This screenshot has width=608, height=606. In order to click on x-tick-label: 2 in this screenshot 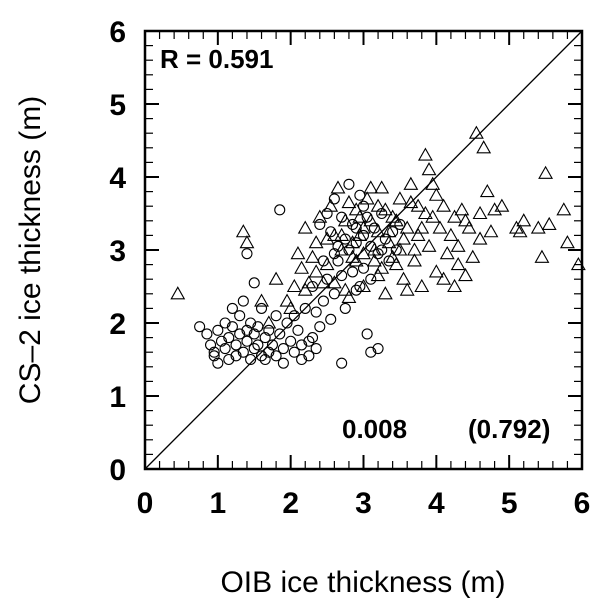, I will do `click(290, 503)`.